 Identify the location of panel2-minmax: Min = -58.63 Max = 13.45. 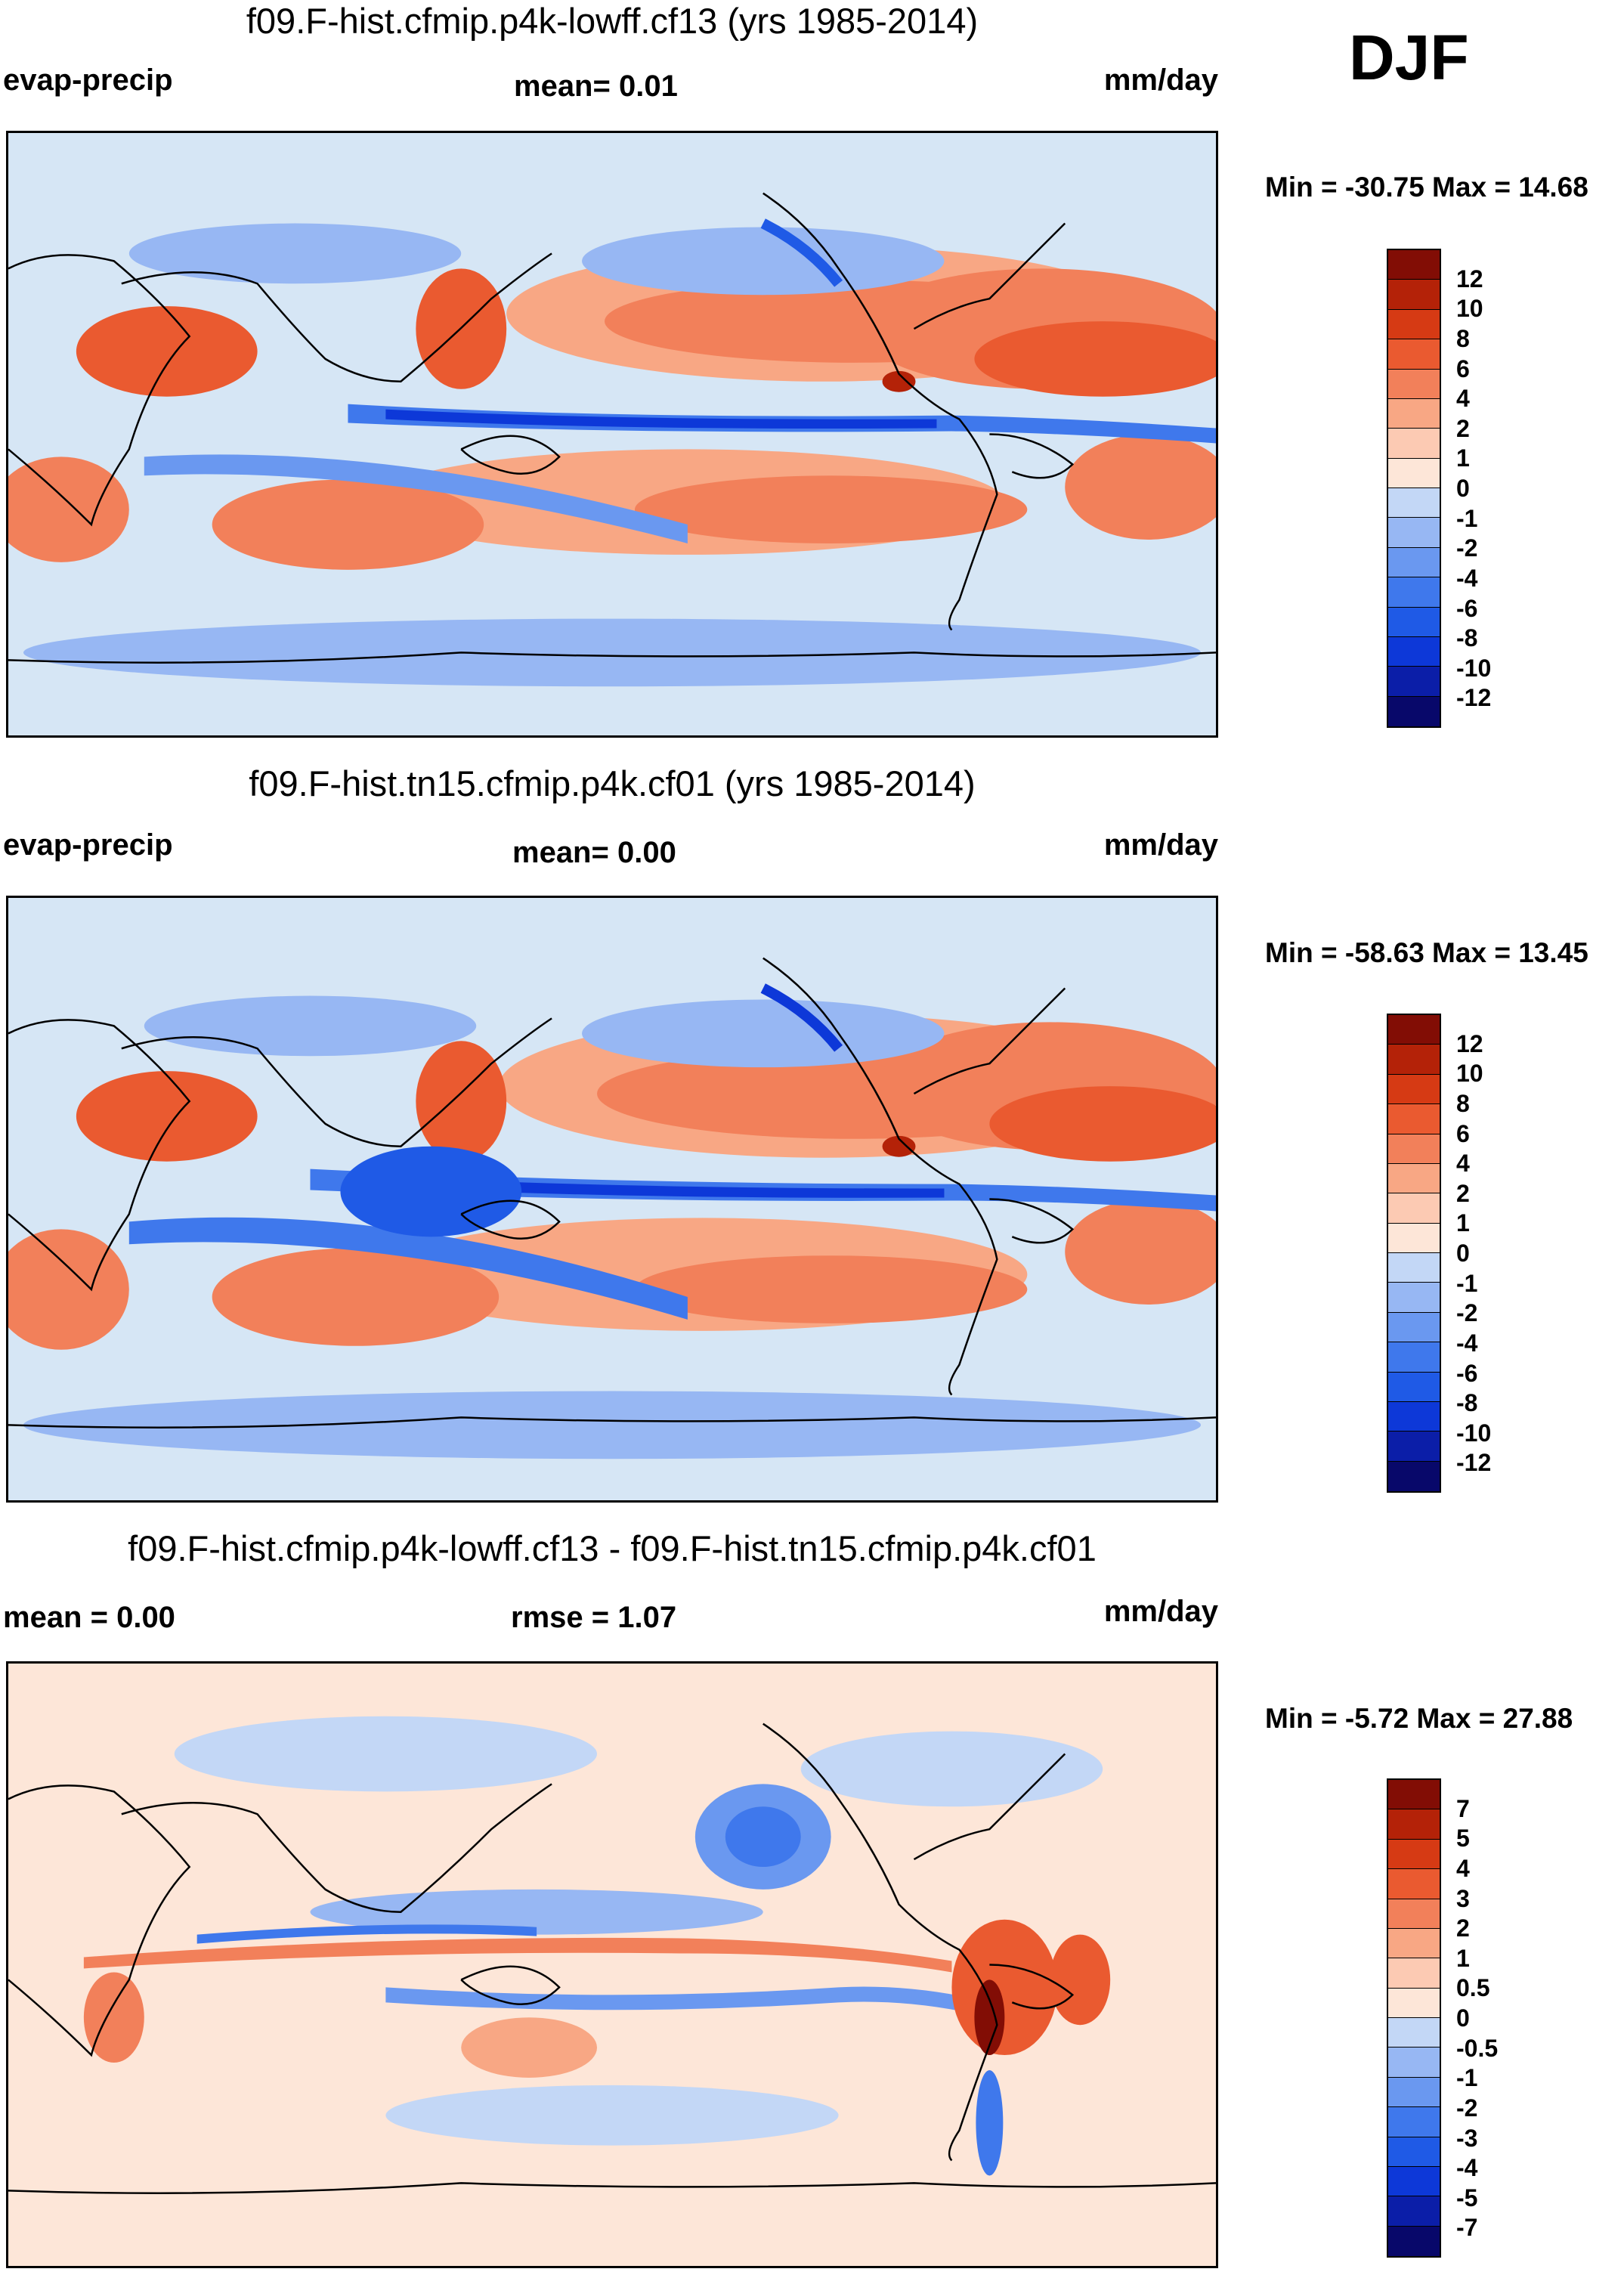
(1426, 952).